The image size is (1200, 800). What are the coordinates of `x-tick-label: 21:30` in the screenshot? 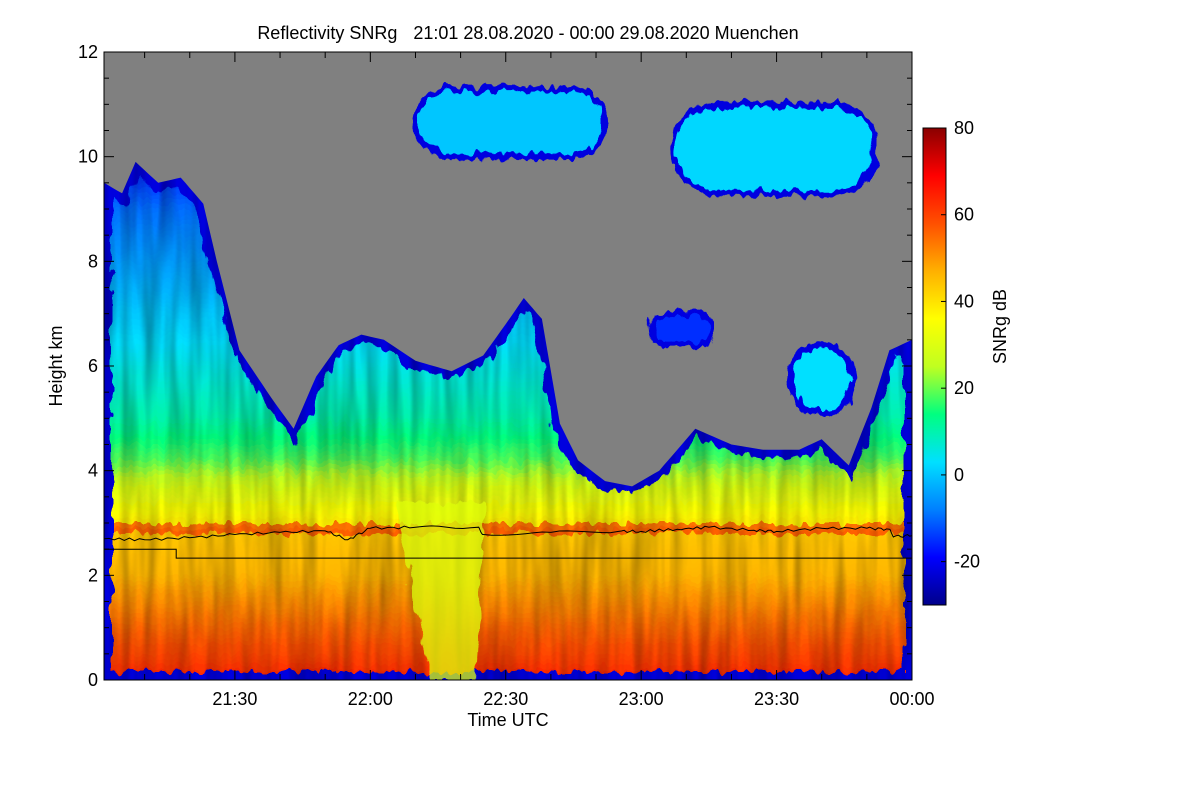 It's located at (234, 699).